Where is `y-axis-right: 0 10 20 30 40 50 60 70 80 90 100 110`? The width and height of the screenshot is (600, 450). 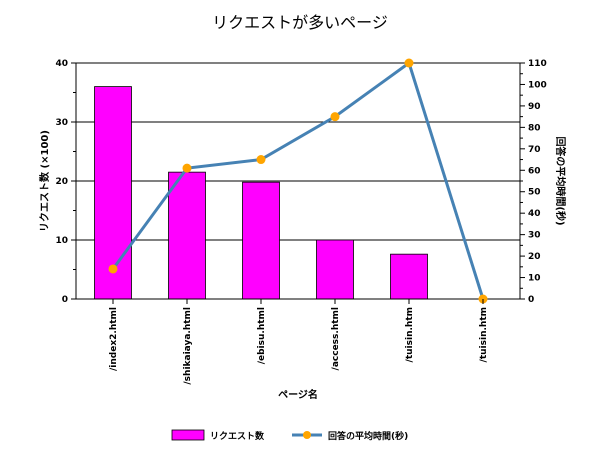 y-axis-right: 0 10 20 30 40 50 60 70 80 90 100 110 is located at coordinates (533, 182).